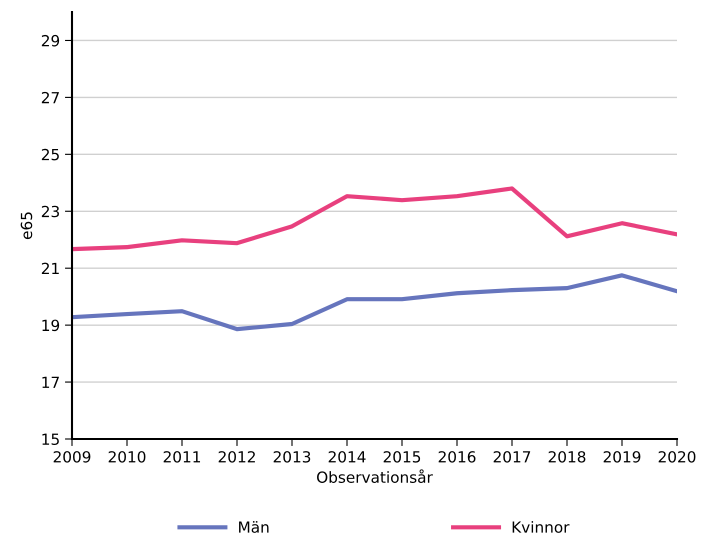  Describe the element at coordinates (292, 457) in the screenshot. I see `x-tick-label: 2013` at that location.